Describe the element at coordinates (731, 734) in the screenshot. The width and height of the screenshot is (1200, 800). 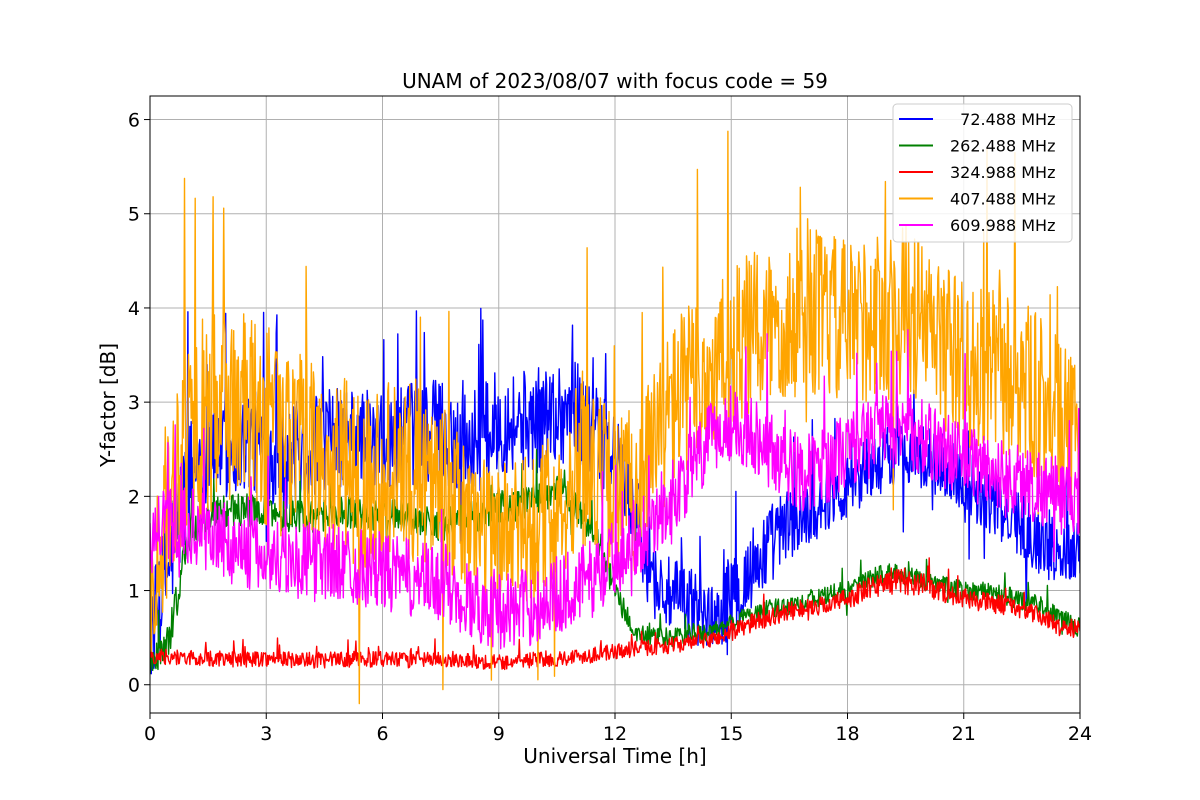
I see `x-tick-label: 15` at that location.